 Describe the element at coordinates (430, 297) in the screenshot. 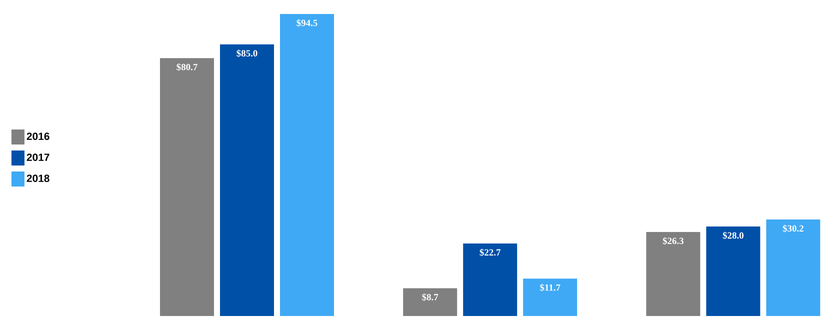

I see `data-label: $8.7` at that location.